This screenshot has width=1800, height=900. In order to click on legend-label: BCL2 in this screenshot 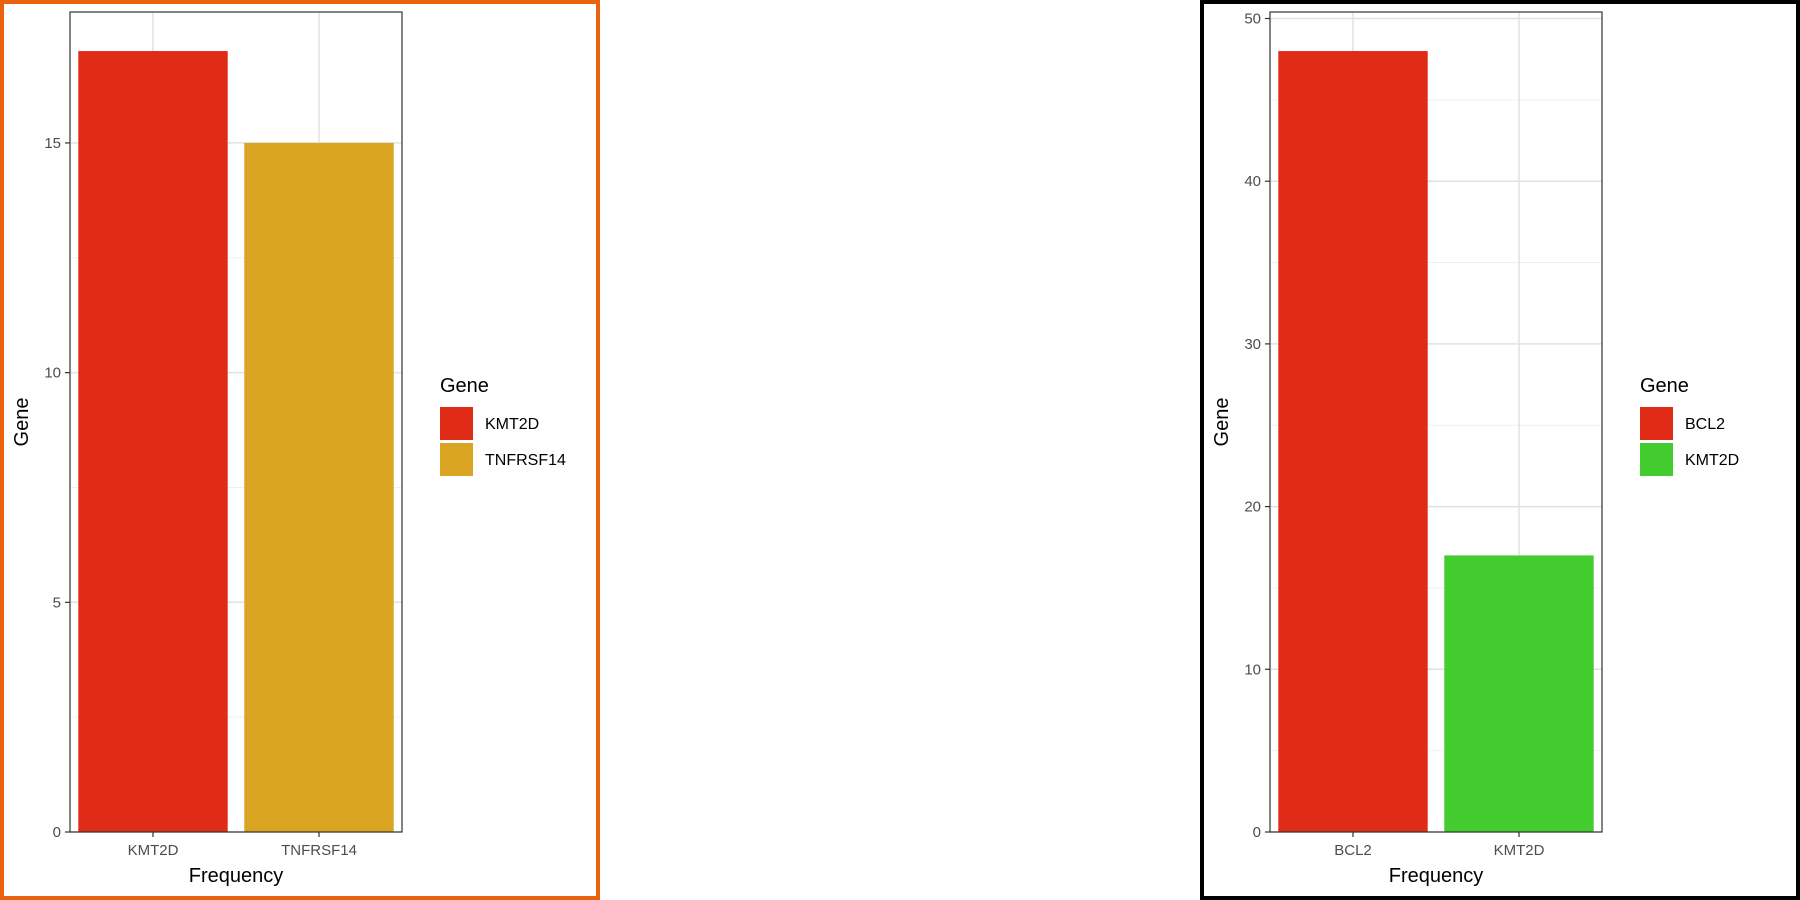, I will do `click(1705, 424)`.